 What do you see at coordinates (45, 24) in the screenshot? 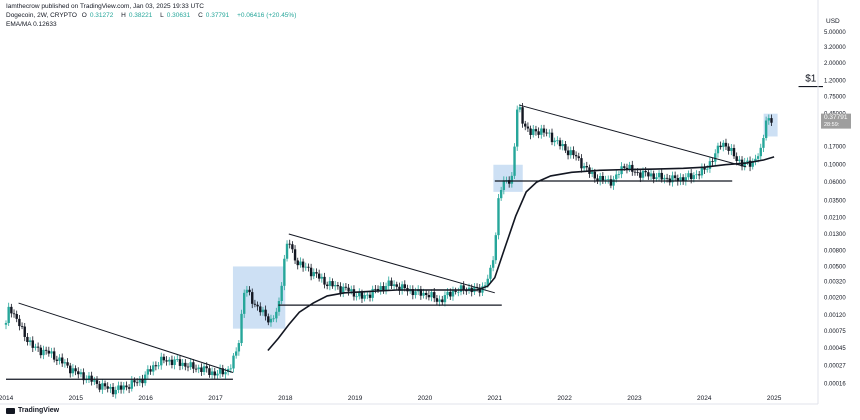
I see `indicator-value: 0.12633` at bounding box center [45, 24].